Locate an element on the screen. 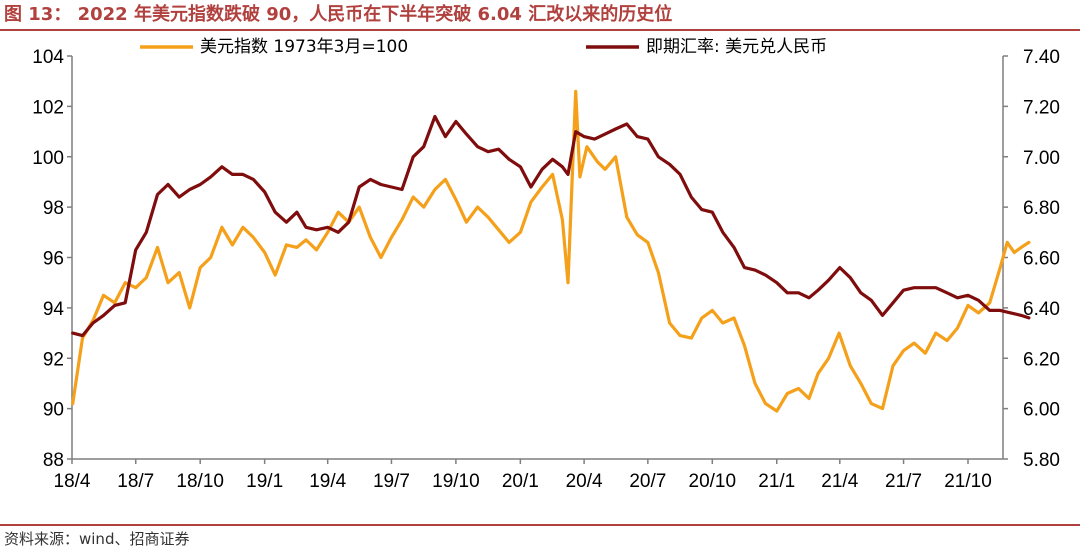  y-right-tick-label: 6.40 is located at coordinates (1041, 309).